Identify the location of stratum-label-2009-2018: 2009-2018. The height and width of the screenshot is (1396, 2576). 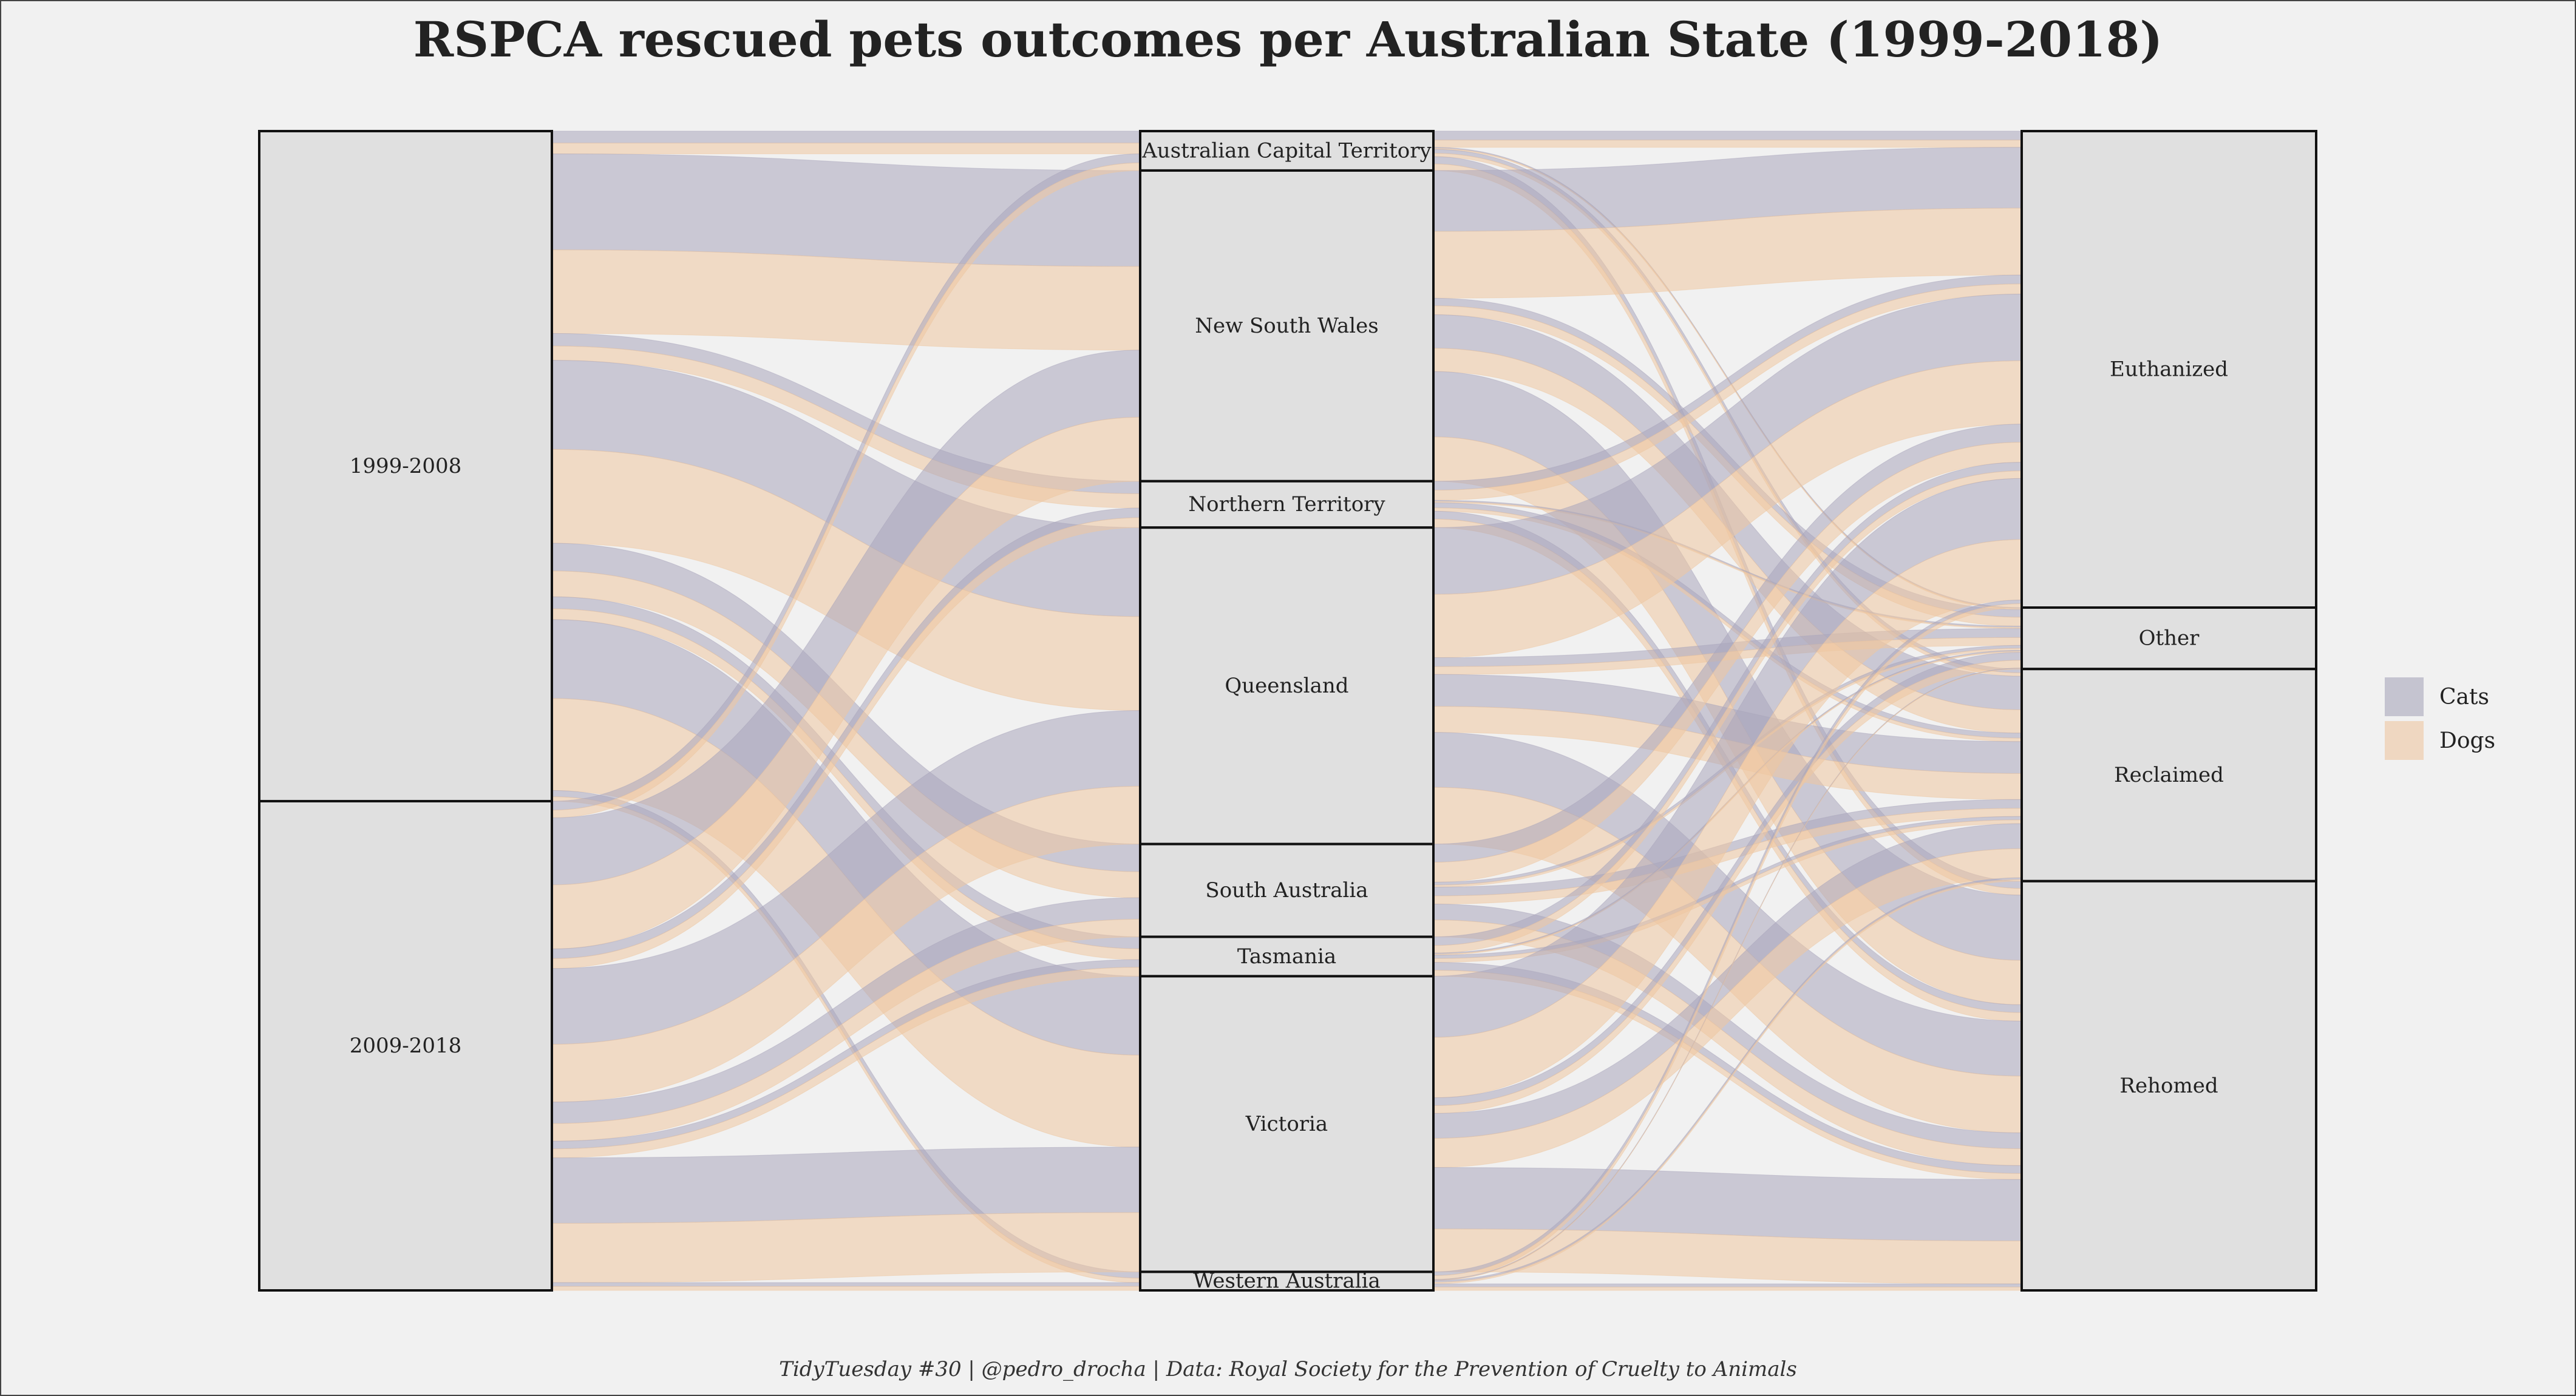
(406, 1046).